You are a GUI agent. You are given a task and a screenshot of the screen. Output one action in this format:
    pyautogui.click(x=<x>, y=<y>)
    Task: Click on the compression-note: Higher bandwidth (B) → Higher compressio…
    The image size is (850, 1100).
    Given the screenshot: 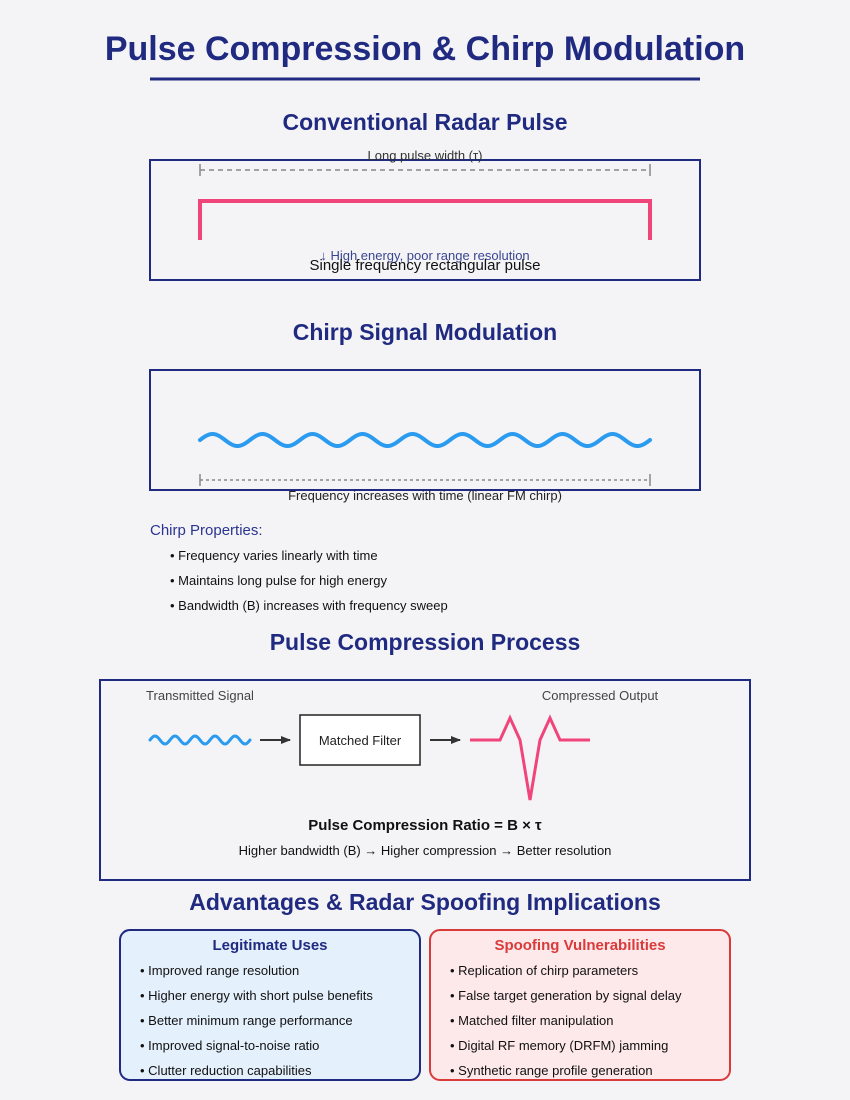 What is the action you would take?
    pyautogui.click(x=425, y=850)
    